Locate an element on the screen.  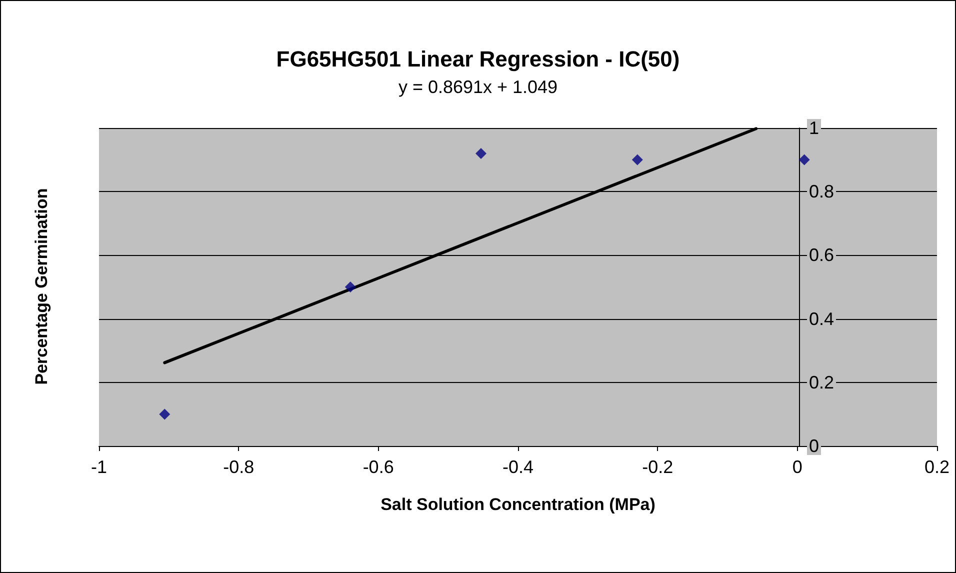
y-tick-label: 0 is located at coordinates (814, 446).